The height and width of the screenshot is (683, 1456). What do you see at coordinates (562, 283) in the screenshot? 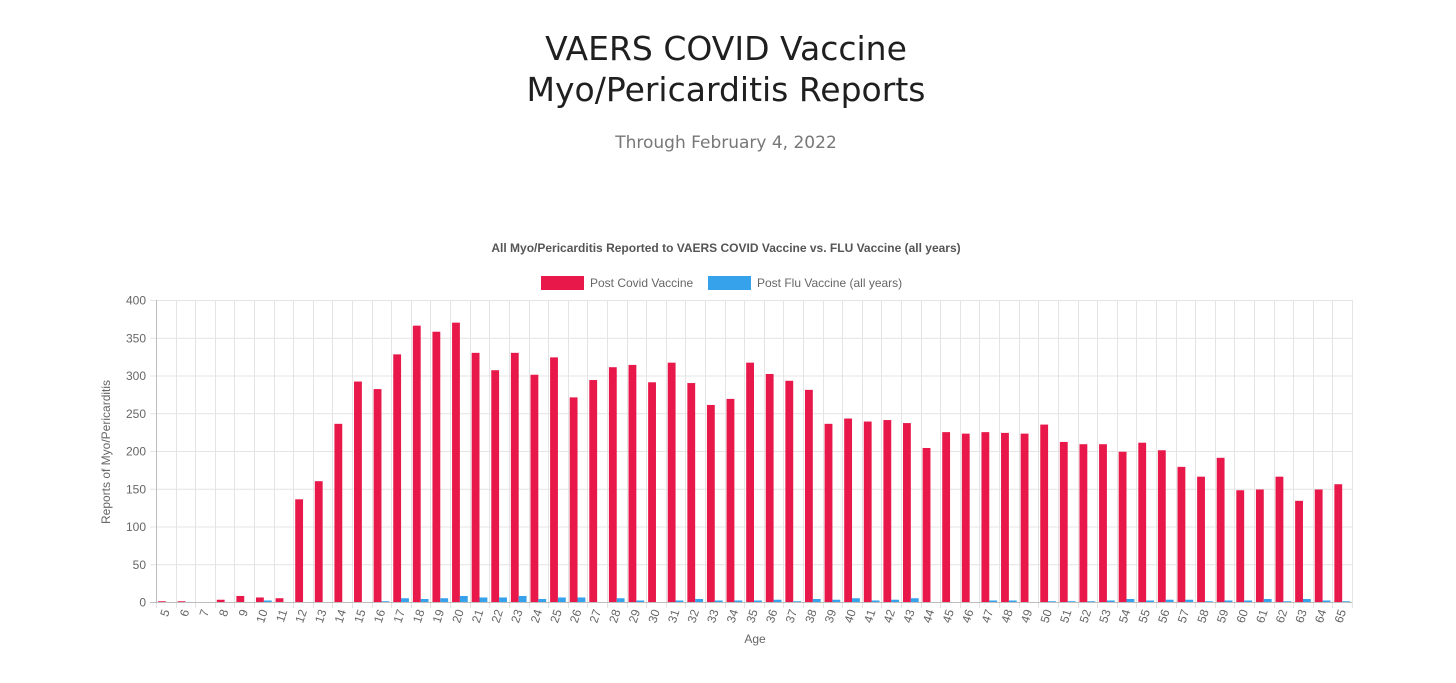
I see `legend-swatch-covid` at bounding box center [562, 283].